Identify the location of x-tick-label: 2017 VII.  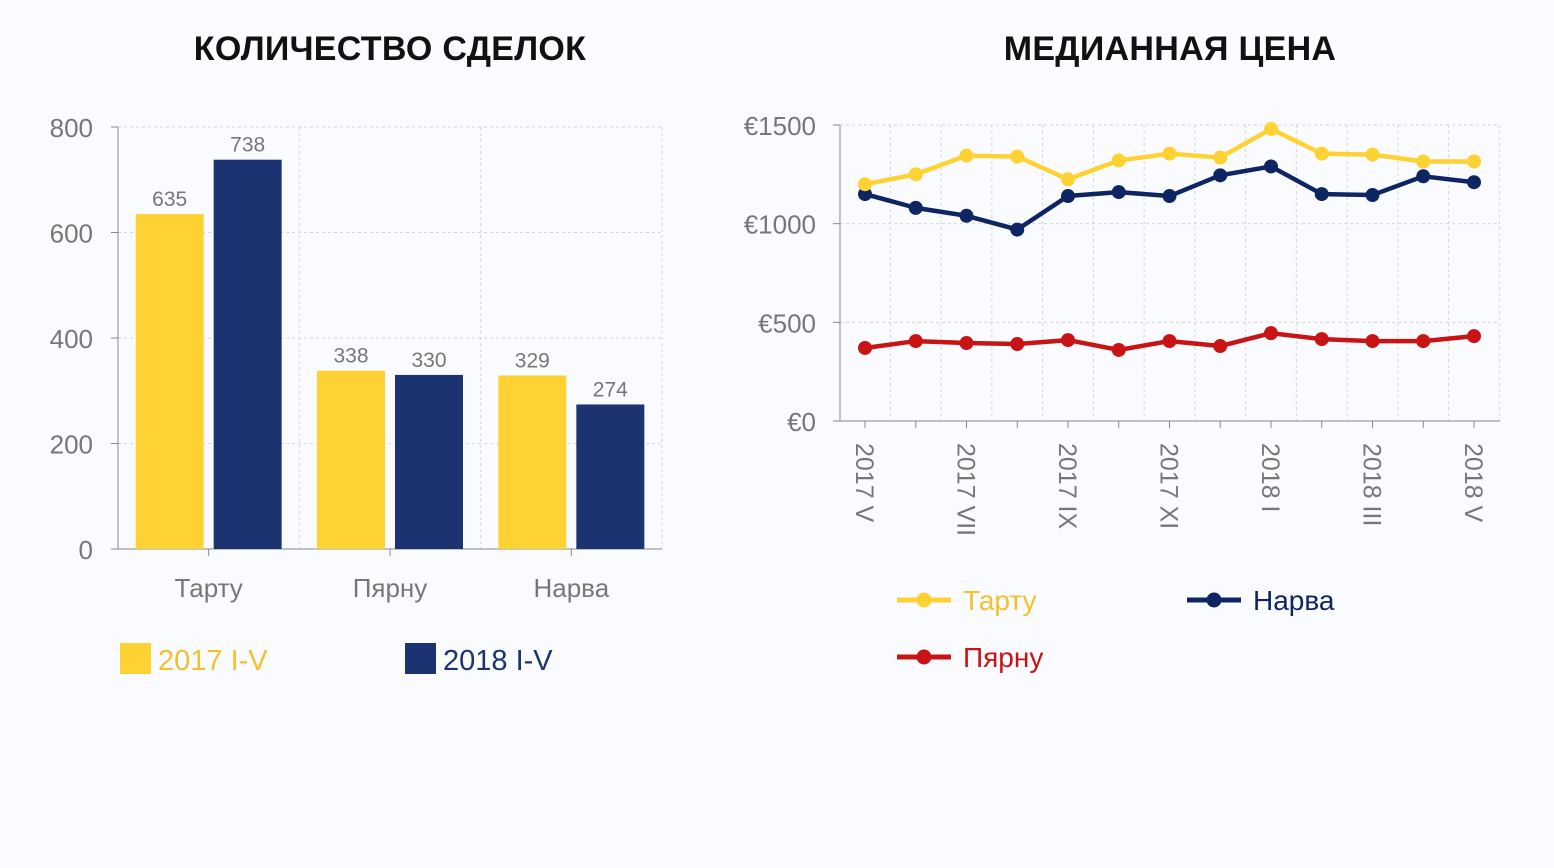
(966, 489).